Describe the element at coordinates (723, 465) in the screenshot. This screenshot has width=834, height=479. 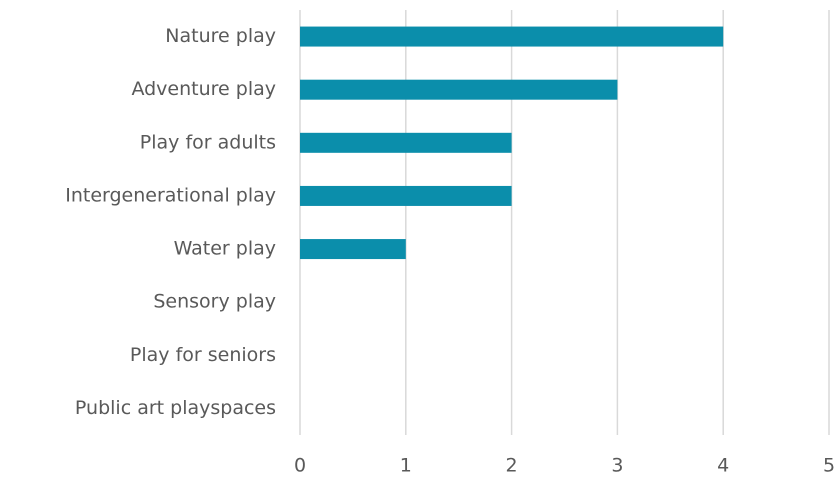
I see `x-tick-label: 4` at that location.